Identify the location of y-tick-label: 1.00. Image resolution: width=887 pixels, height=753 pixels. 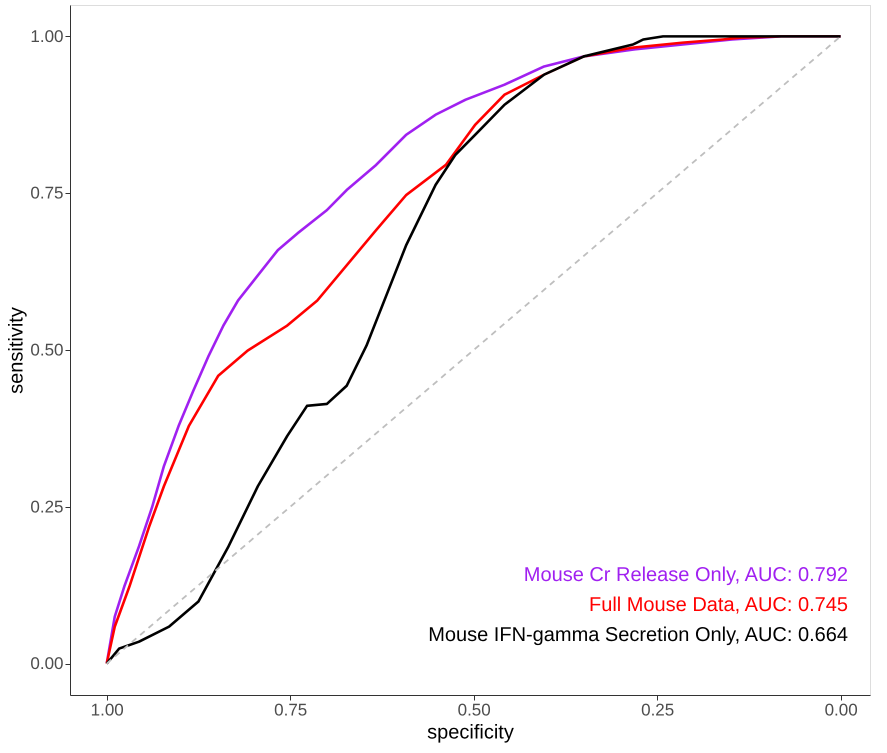
(47, 36).